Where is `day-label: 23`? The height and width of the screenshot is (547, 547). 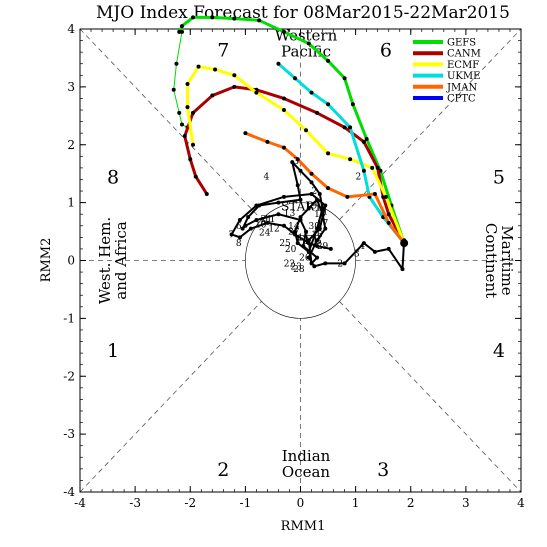 day-label: 23 is located at coordinates (296, 267).